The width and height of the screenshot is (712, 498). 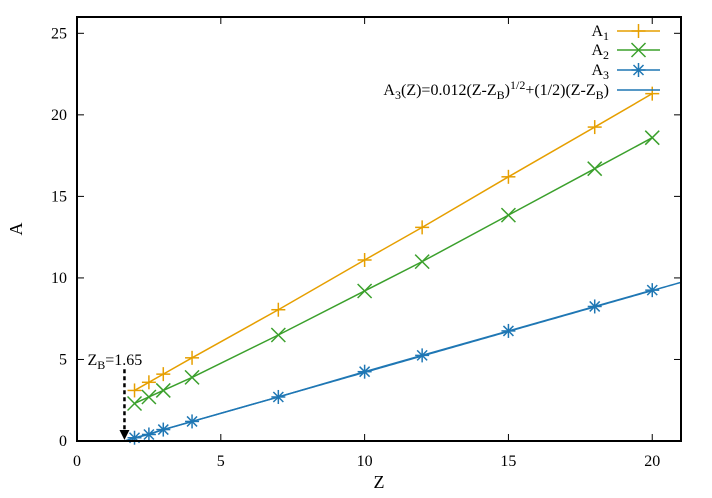 I want to click on legend-entry-4: A3(Z)=0.012(Z-ZB)1/2+(1/2)(Z-ZB), so click(x=521, y=90).